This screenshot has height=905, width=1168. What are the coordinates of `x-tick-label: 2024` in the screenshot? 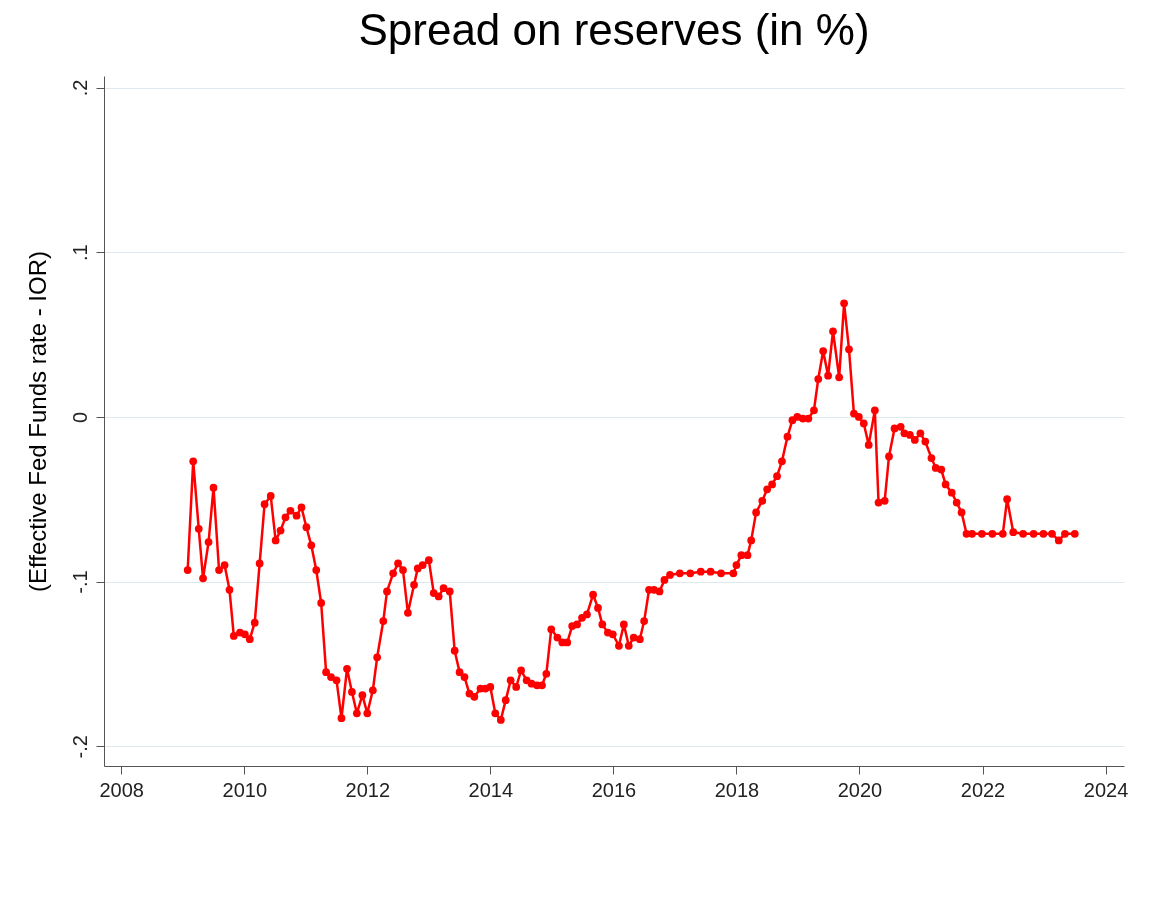 It's located at (1106, 789).